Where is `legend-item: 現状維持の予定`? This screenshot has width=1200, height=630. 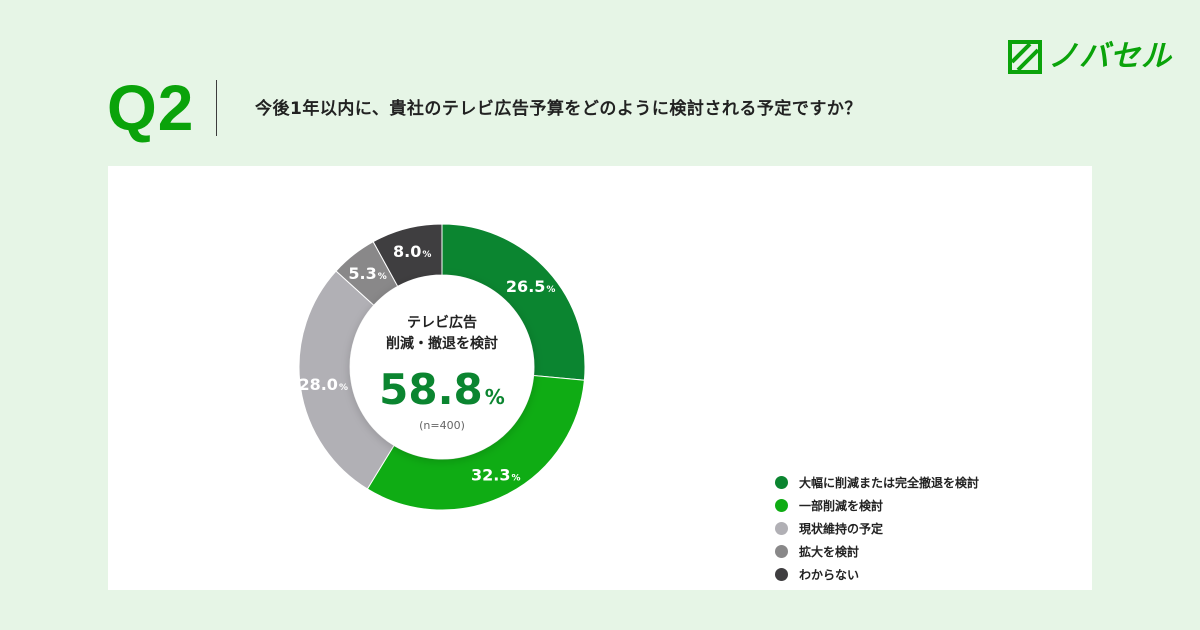
legend-item: 現状維持の予定 is located at coordinates (877, 528).